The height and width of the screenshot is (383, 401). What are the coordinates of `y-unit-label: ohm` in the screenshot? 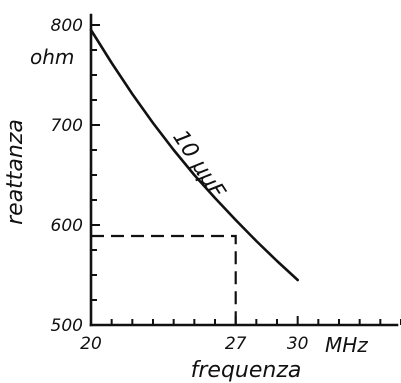 It's located at (52, 57).